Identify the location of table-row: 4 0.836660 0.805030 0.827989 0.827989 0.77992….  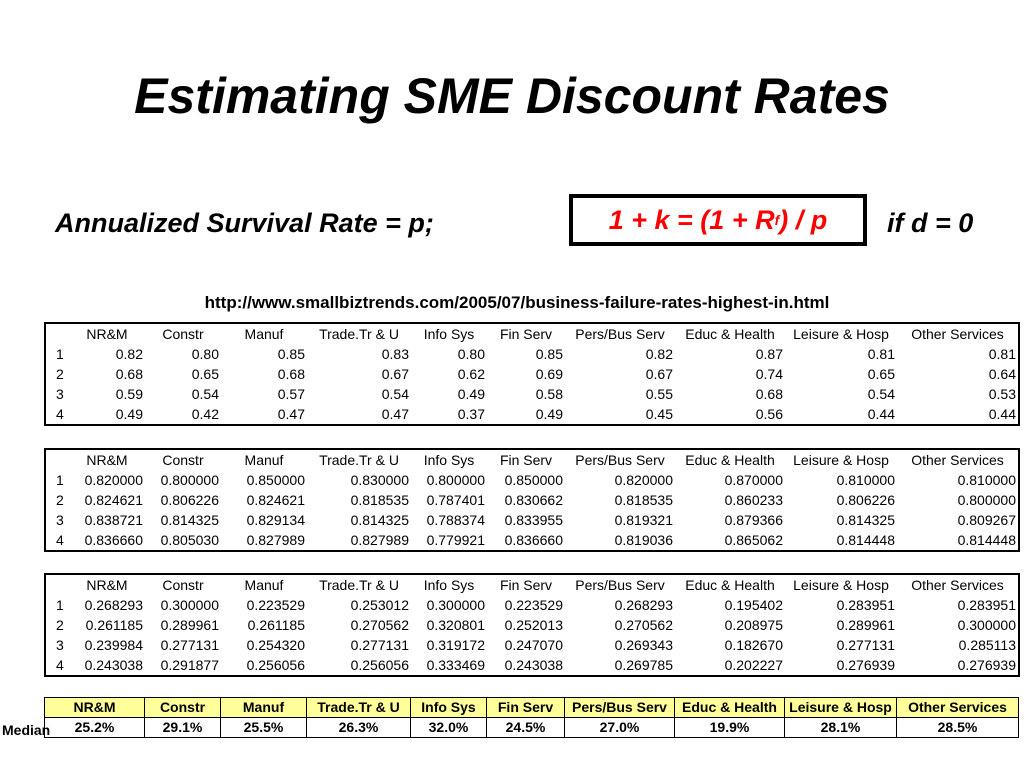
(532, 540).